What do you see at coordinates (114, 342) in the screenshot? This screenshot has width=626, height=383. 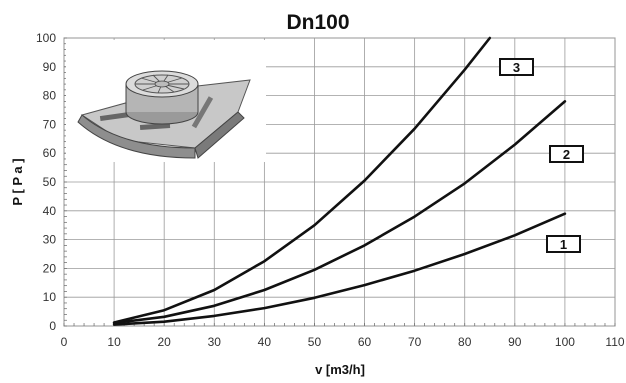 I see `x-tick-label-1: 10` at bounding box center [114, 342].